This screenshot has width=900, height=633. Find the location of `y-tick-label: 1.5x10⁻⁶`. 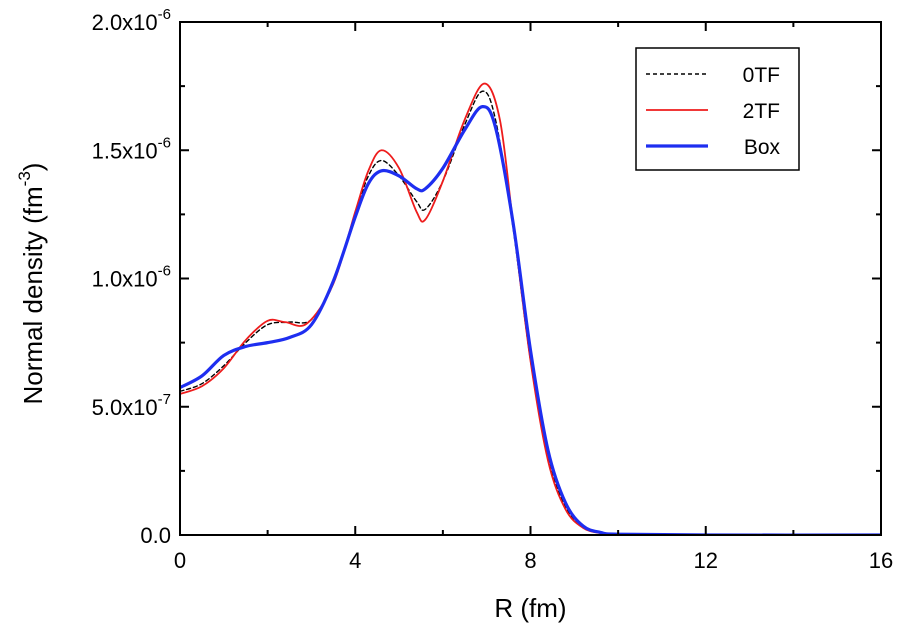

y-tick-label: 1.5x10⁻⁶ is located at coordinates (131, 148).